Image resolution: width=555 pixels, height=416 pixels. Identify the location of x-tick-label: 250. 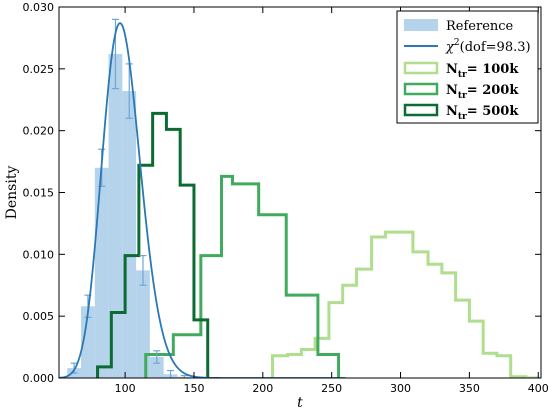
(331, 388).